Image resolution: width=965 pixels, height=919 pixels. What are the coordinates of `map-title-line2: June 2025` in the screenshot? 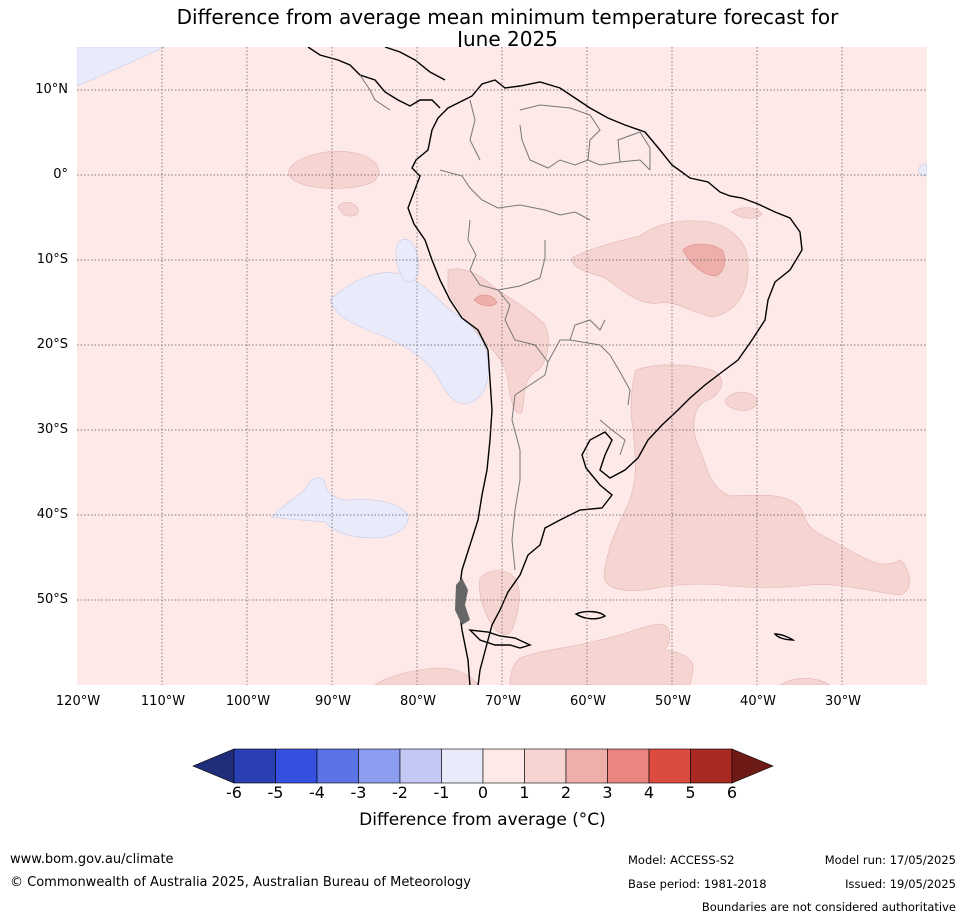 It's located at (507, 39).